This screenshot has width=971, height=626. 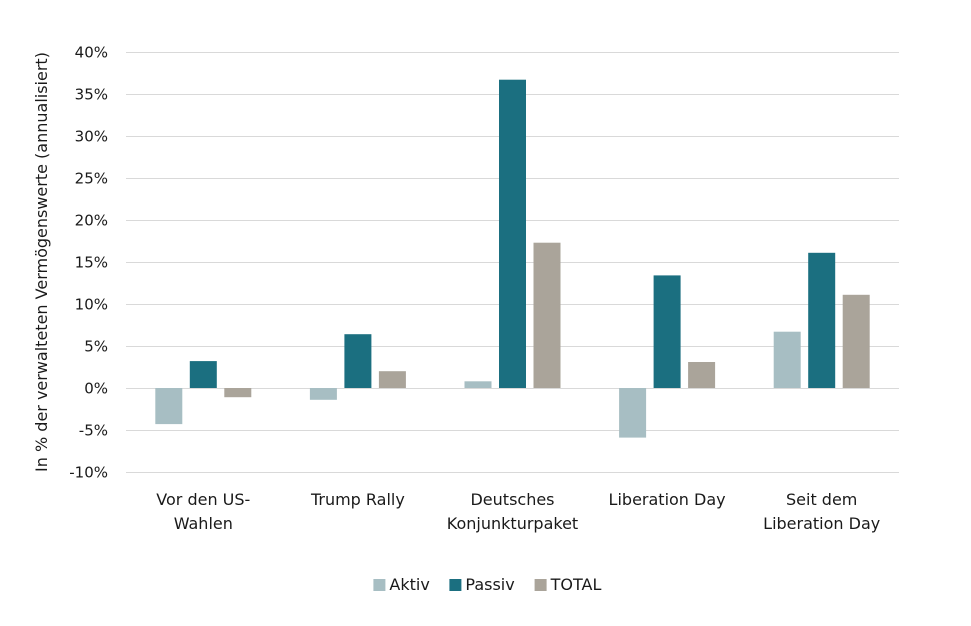 I want to click on y-tick-label: -10%, so click(x=88, y=473).